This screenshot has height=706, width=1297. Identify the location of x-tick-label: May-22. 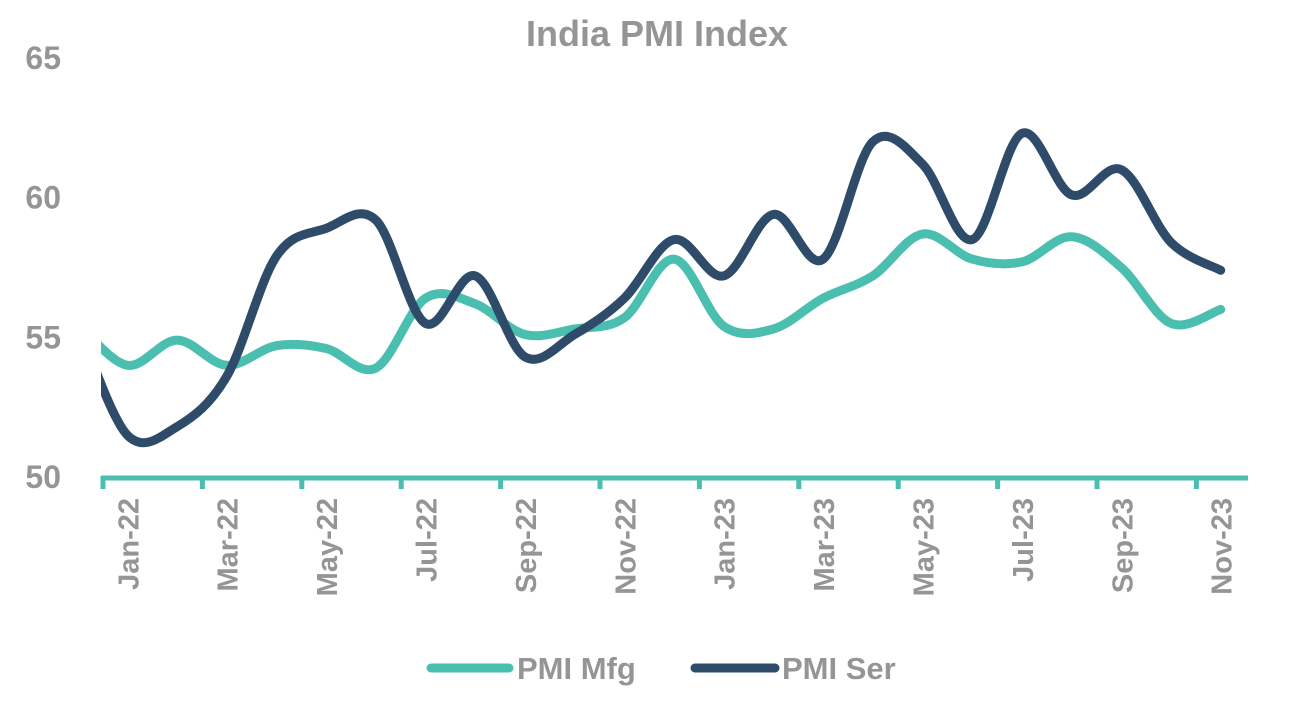
(328, 547).